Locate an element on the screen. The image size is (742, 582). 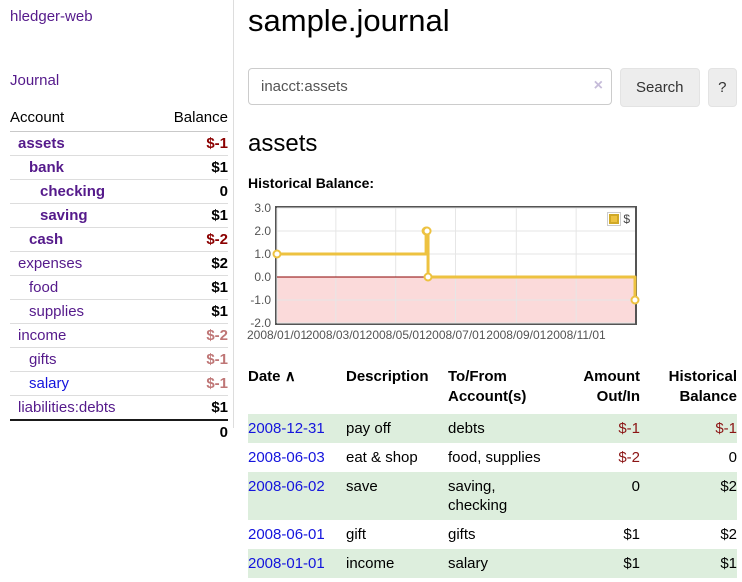
account-link-saving: saving is located at coordinates (64, 215).